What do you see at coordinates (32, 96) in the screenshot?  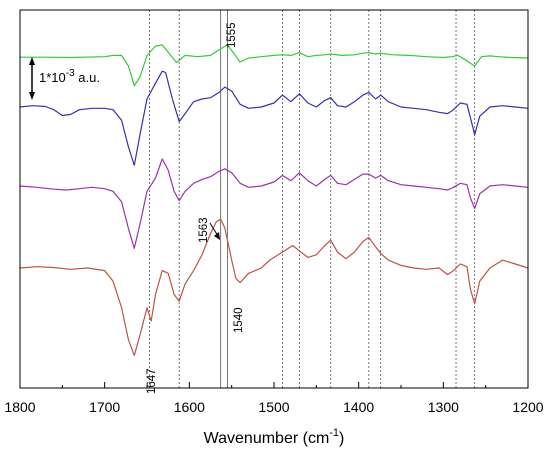 I see `scale-bar-arrow-down` at bounding box center [32, 96].